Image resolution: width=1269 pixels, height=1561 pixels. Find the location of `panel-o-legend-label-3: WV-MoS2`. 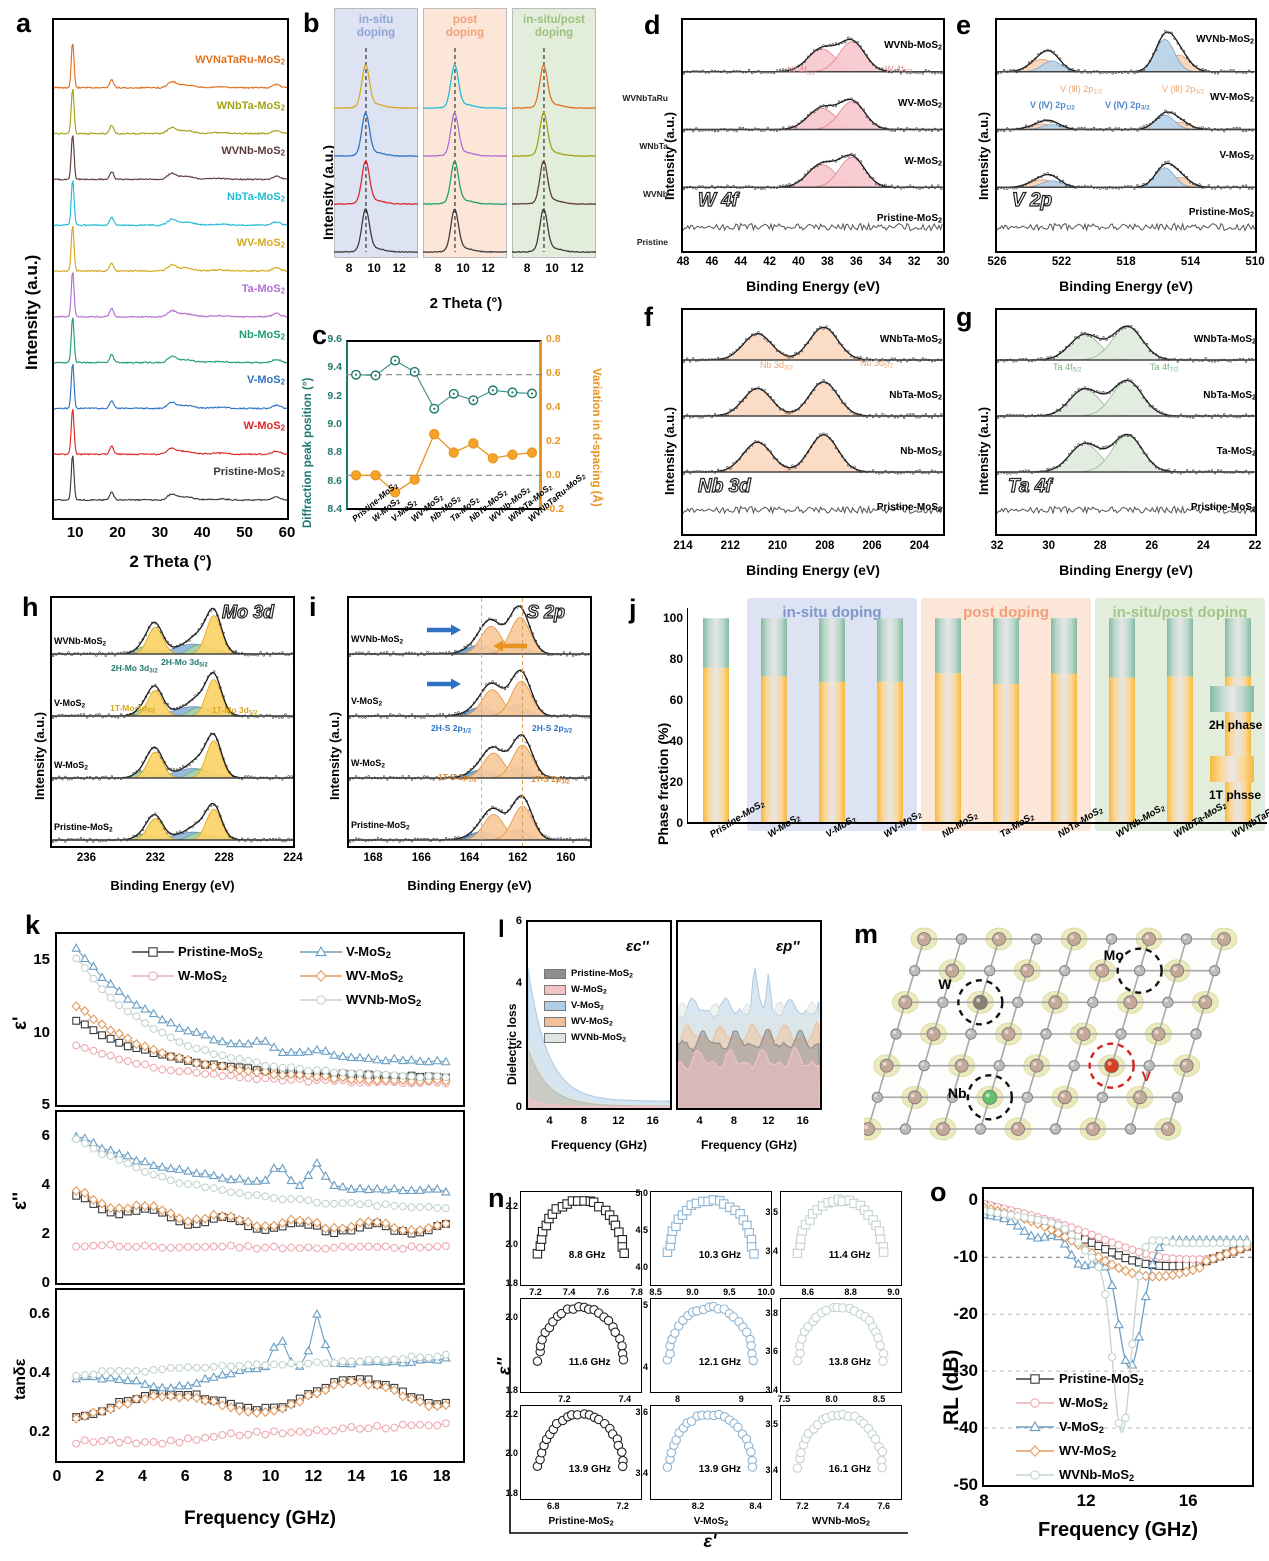

panel-o-legend-label-3: WV-MoS2 is located at coordinates (1088, 1451).